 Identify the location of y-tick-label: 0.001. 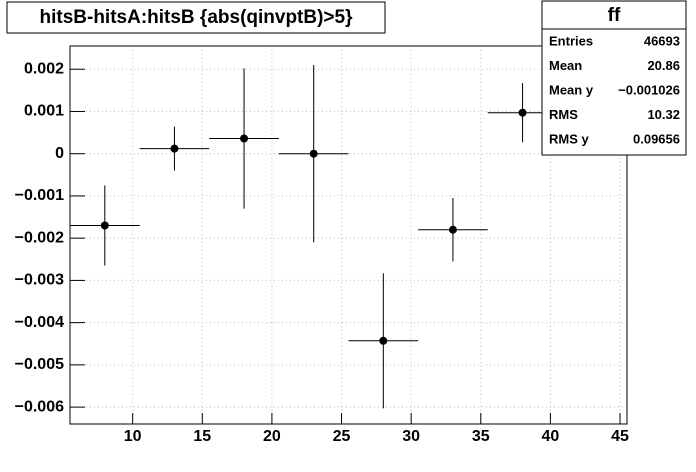
(44, 111).